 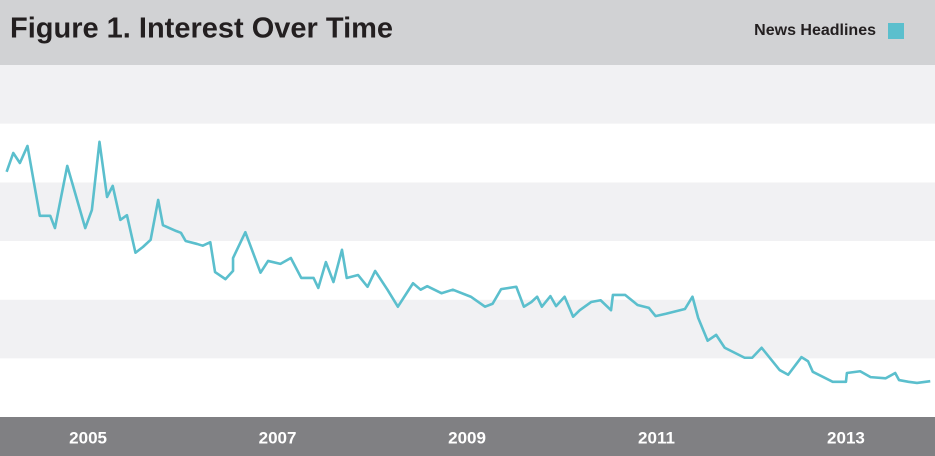 I want to click on axis-bar, so click(x=467, y=436).